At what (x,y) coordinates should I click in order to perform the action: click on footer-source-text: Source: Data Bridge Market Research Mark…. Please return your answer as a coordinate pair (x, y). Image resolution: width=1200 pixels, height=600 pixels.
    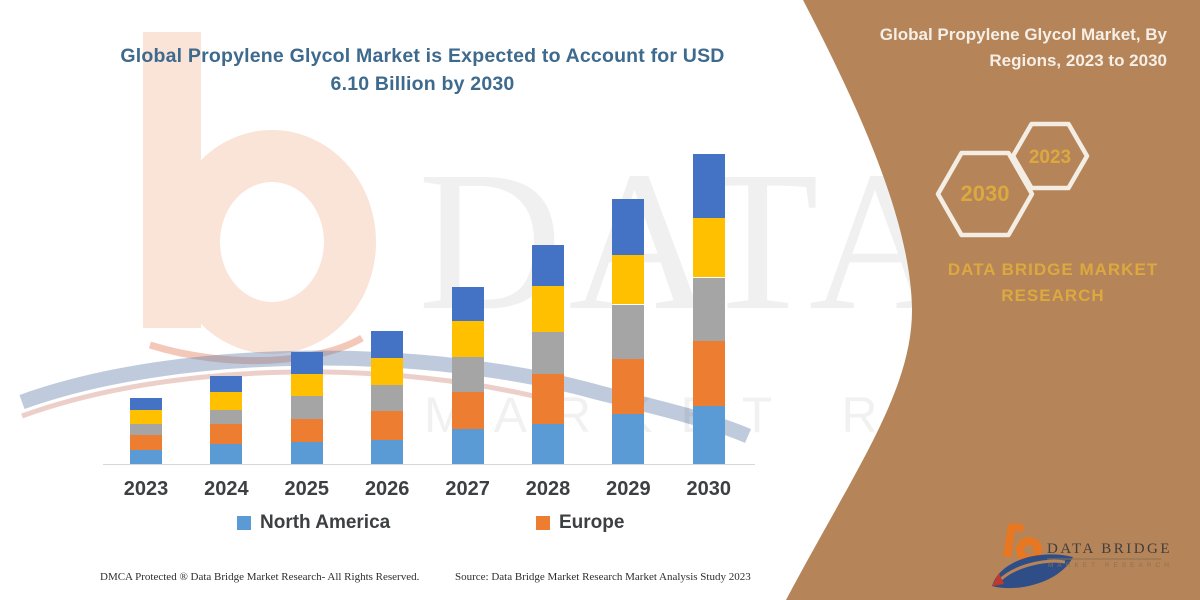
    Looking at the image, I should click on (603, 577).